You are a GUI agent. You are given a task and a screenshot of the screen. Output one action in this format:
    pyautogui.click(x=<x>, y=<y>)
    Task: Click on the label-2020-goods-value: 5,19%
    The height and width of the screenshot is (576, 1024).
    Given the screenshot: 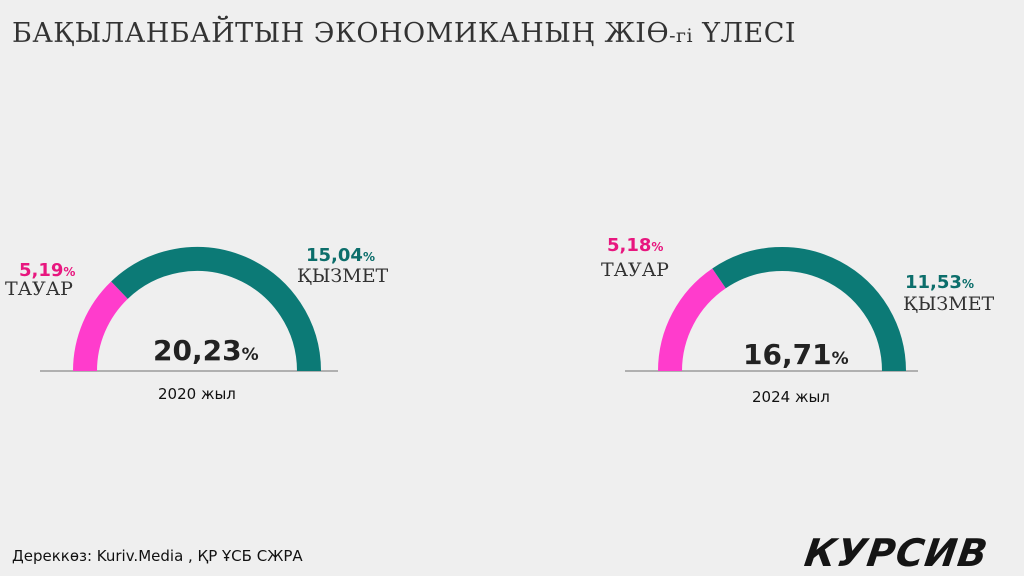 What is the action you would take?
    pyautogui.click(x=47, y=270)
    